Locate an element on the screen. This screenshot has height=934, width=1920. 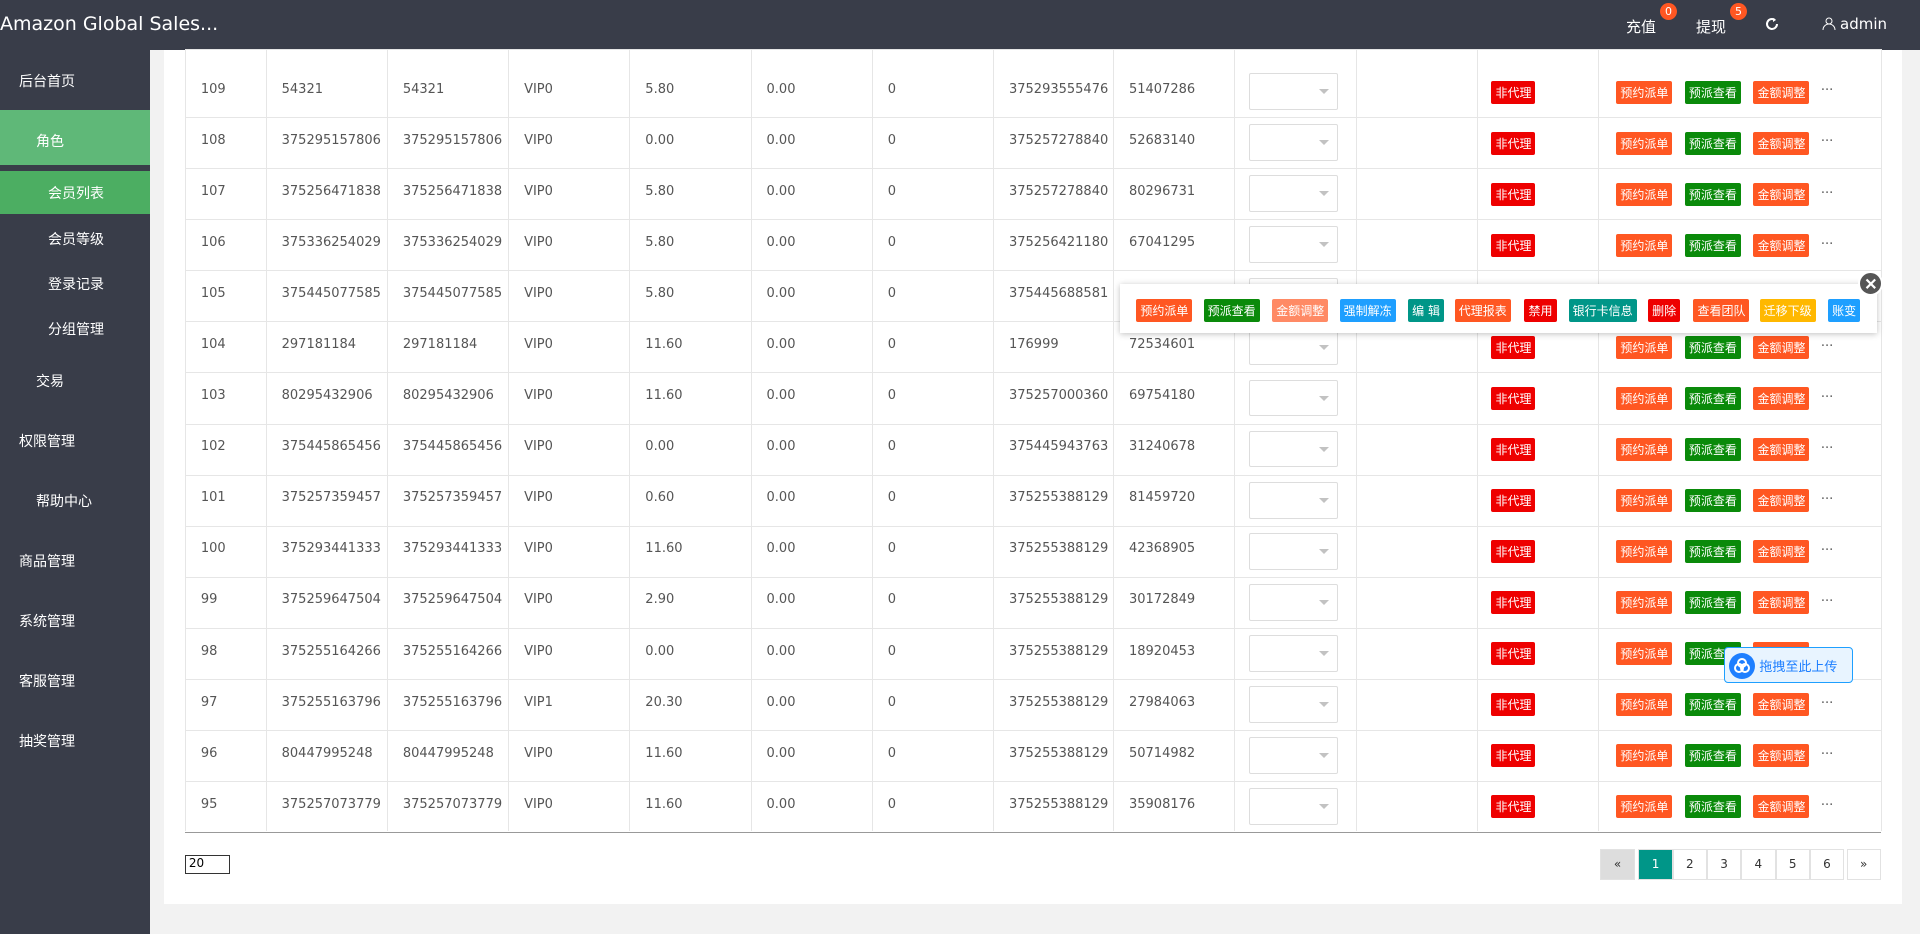
page-link: 6 is located at coordinates (1827, 864).